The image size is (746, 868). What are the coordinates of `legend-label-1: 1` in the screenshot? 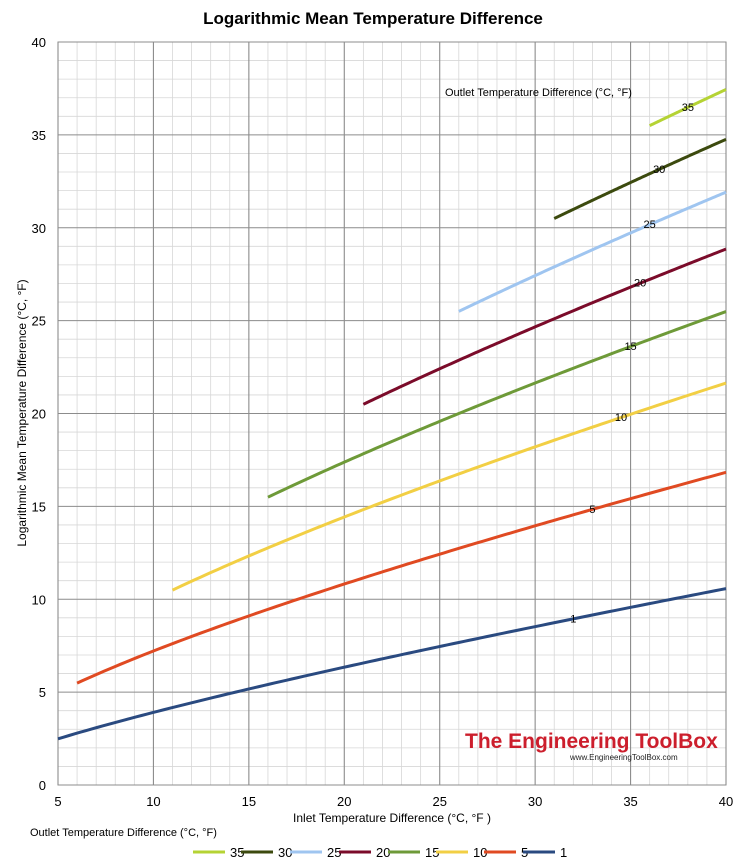 It's located at (563, 852).